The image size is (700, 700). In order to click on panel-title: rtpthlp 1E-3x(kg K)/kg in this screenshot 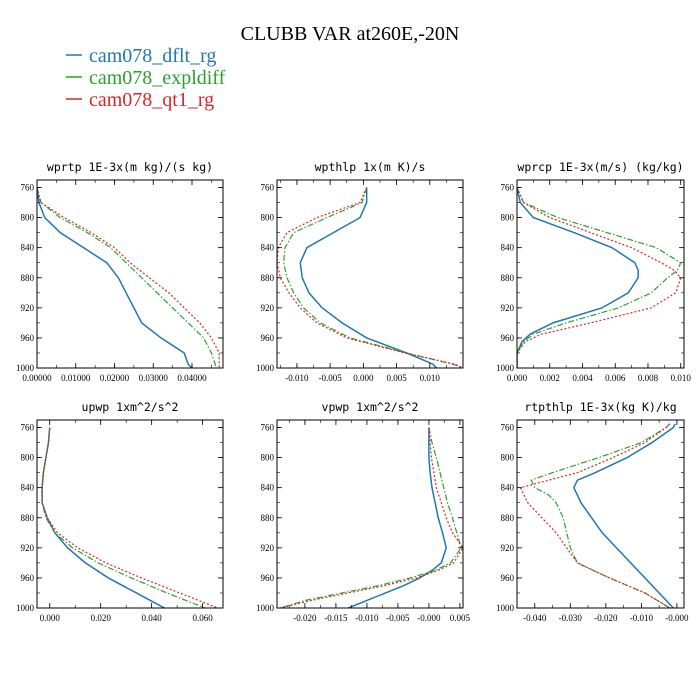, I will do `click(600, 407)`.